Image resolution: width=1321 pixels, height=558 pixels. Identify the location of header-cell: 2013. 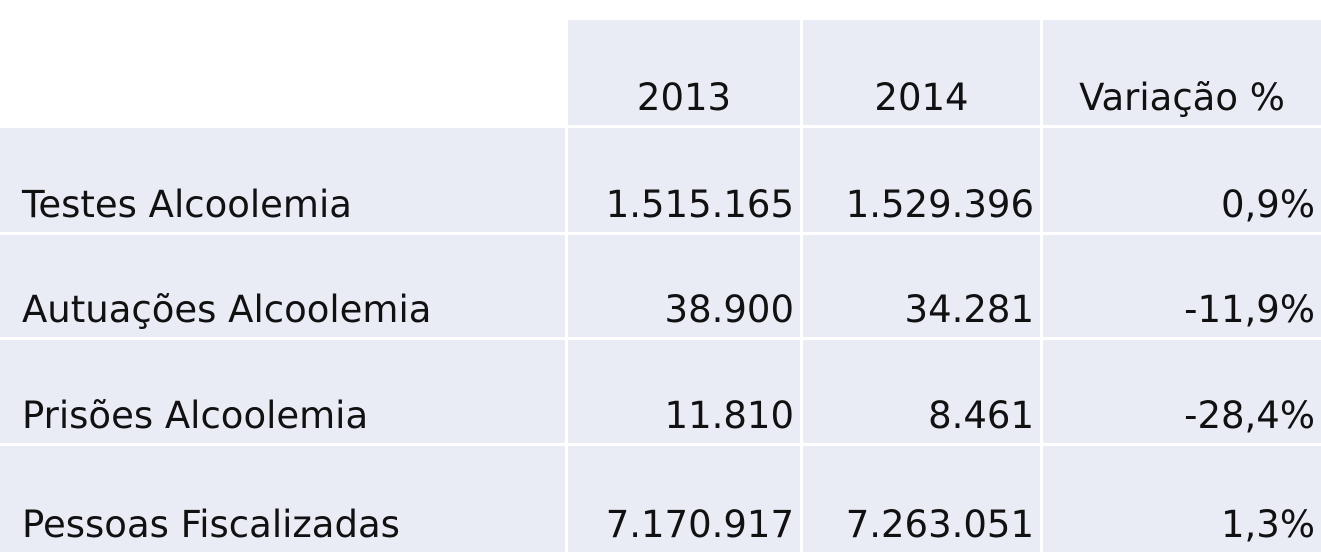
(684, 72).